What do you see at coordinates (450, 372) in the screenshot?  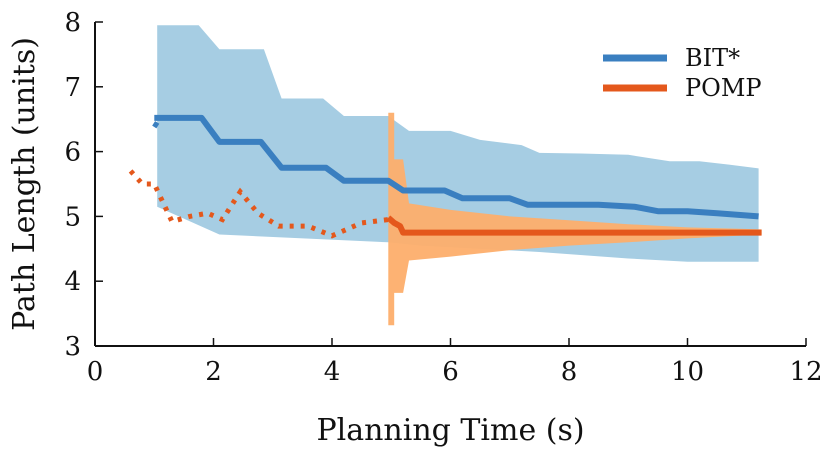 I see `x-tick-label: 6` at bounding box center [450, 372].